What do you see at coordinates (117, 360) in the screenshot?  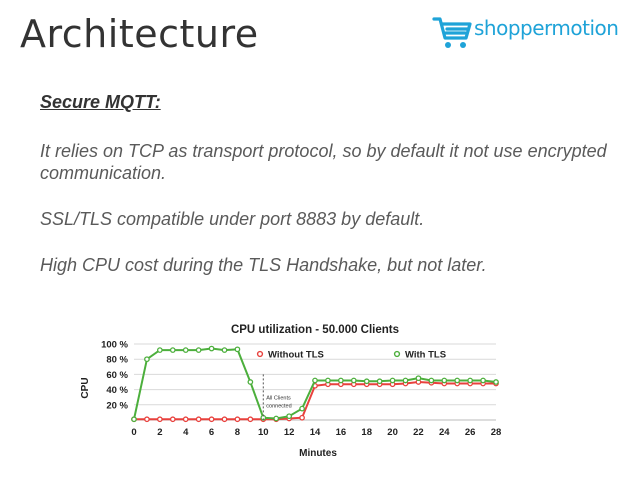 I see `y-tick-label: 80 %` at bounding box center [117, 360].